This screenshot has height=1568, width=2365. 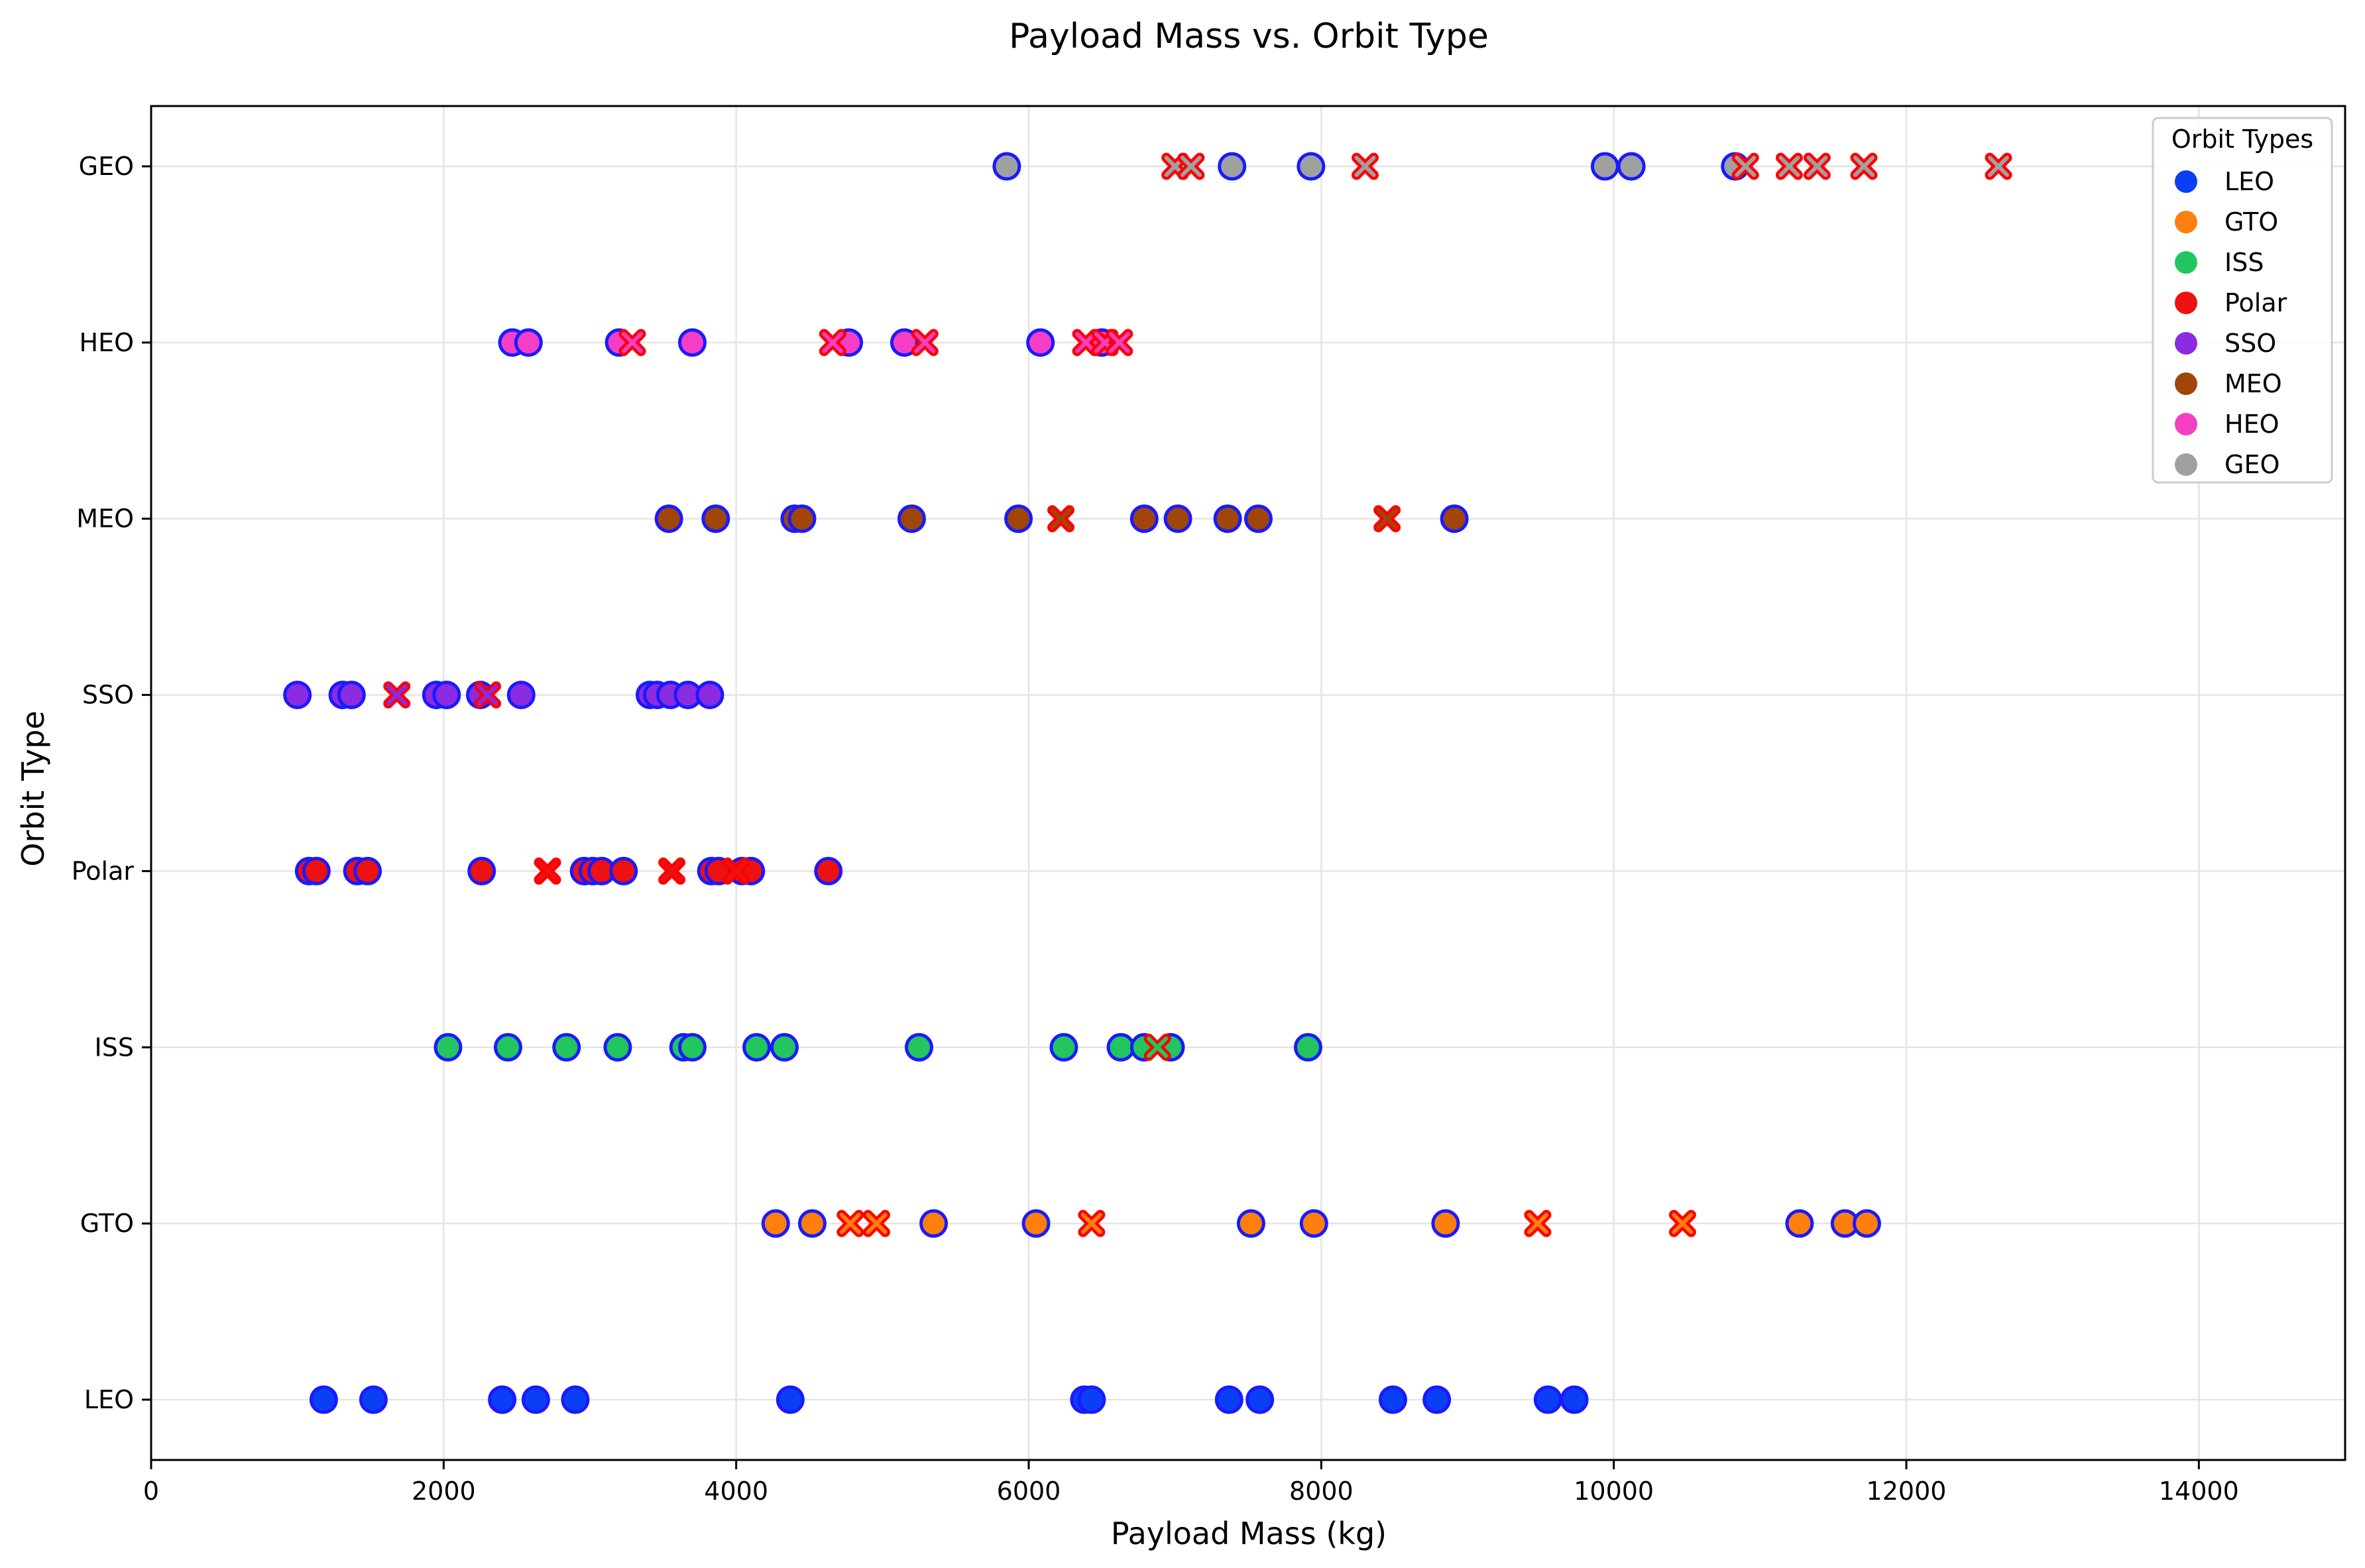 What do you see at coordinates (105, 518) in the screenshot?
I see `y-tick-label: MEO` at bounding box center [105, 518].